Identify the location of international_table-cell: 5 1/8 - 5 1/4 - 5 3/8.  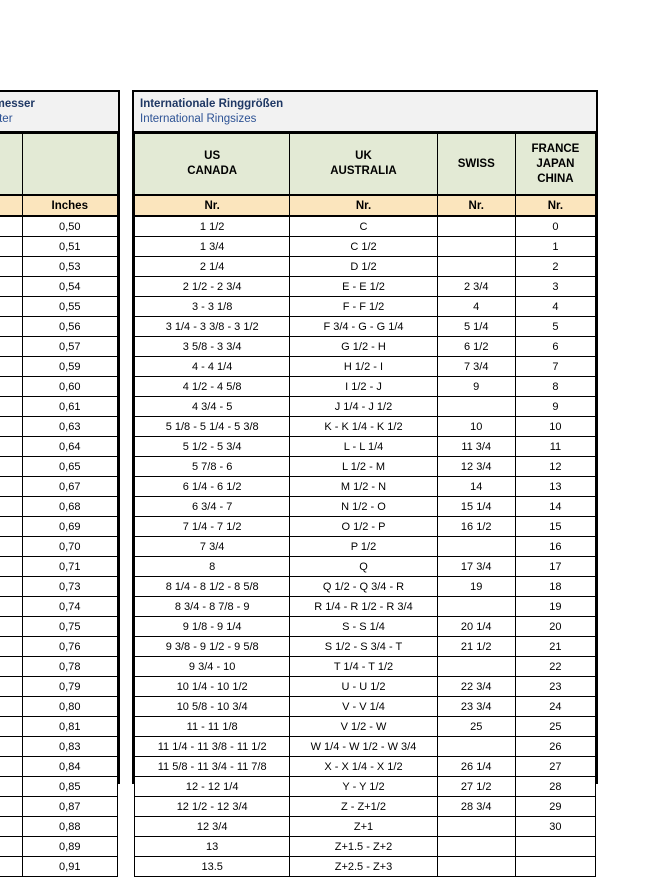
(212, 426).